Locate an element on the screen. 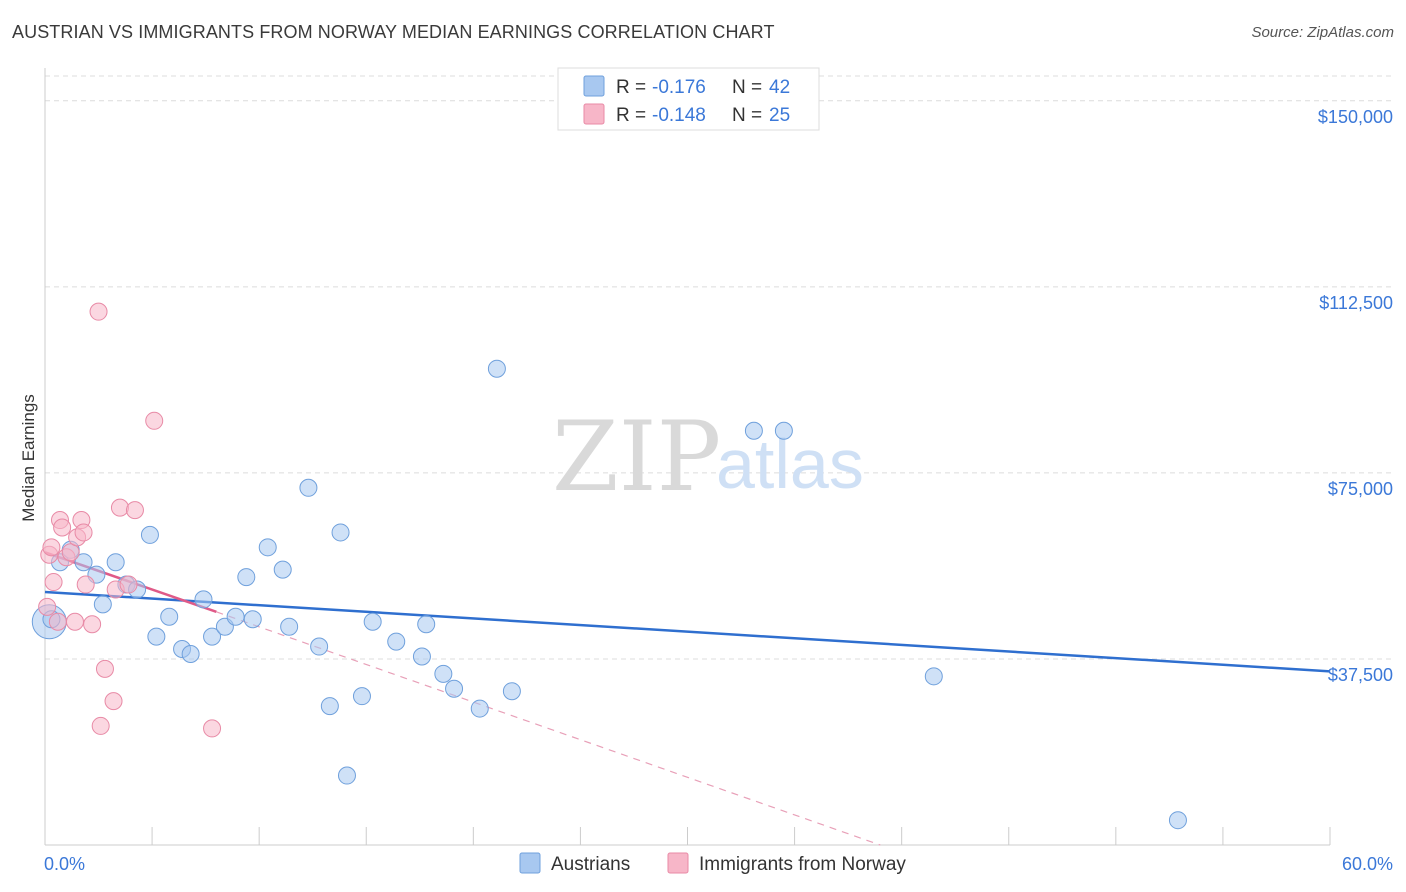 The height and width of the screenshot is (892, 1406). y-tick-label: $37,500 is located at coordinates (1360, 675).